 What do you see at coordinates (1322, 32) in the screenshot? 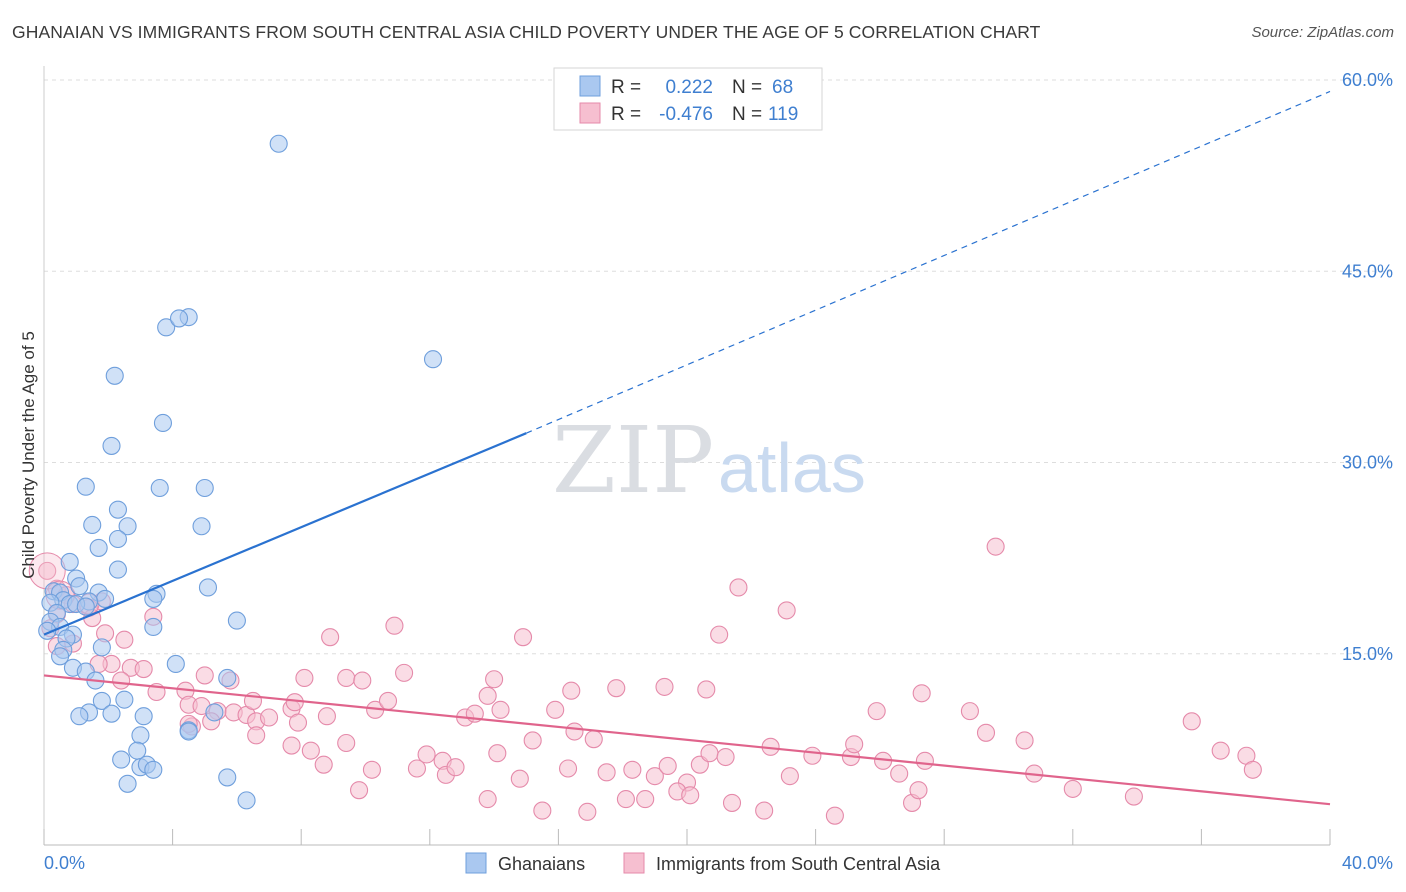
I see `source-label: Source: ZipAtlas.com` at bounding box center [1322, 32].